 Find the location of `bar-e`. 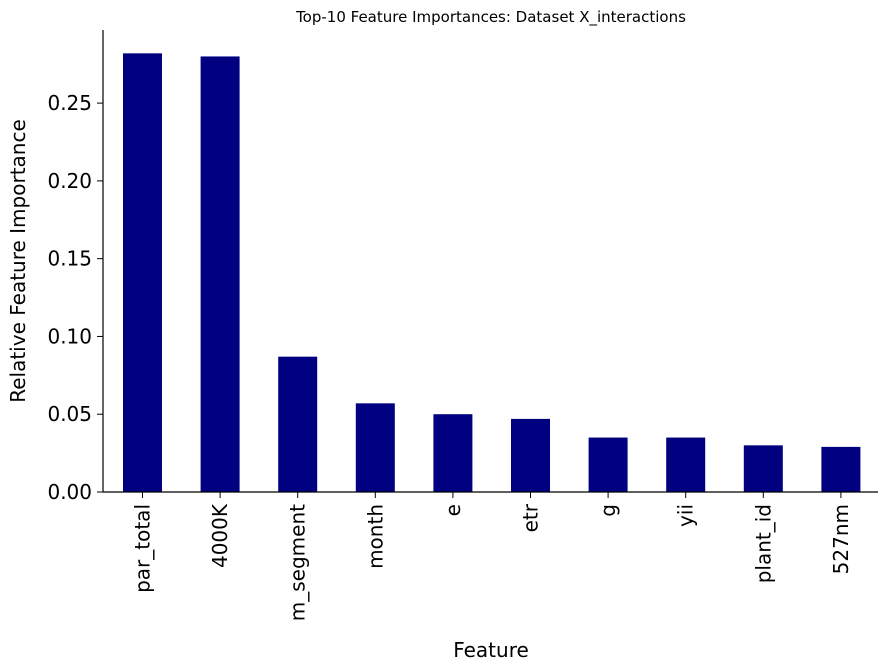

bar-e is located at coordinates (453, 453).